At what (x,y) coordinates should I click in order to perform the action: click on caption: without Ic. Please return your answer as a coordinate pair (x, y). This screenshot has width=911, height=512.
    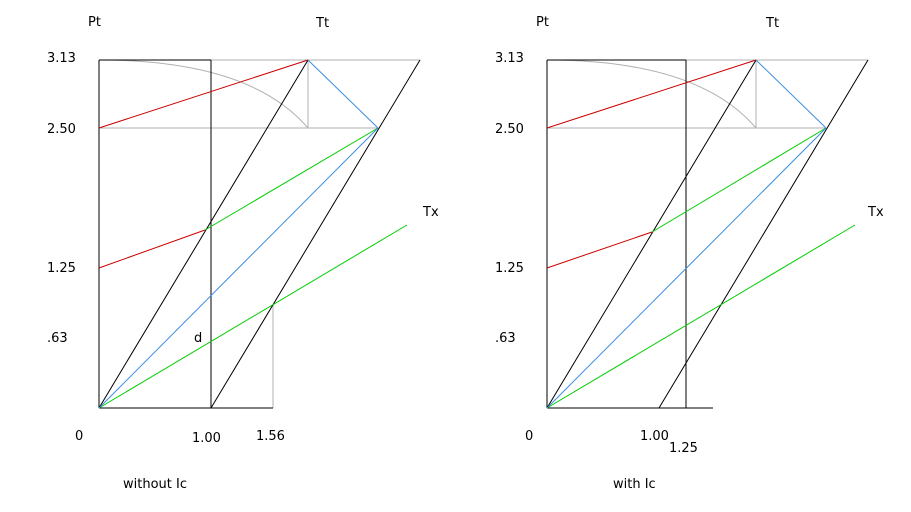
    Looking at the image, I should click on (155, 484).